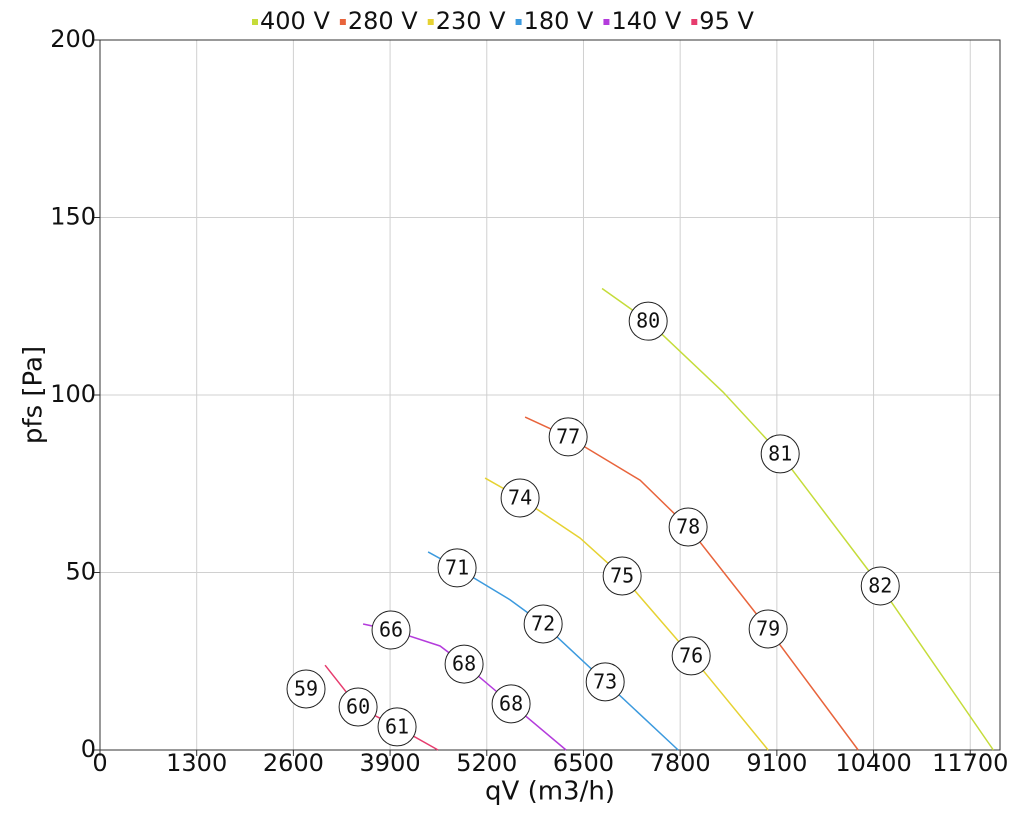 The width and height of the screenshot is (1020, 824). What do you see at coordinates (726, 21) in the screenshot?
I see `legend-label: 95 V` at bounding box center [726, 21].